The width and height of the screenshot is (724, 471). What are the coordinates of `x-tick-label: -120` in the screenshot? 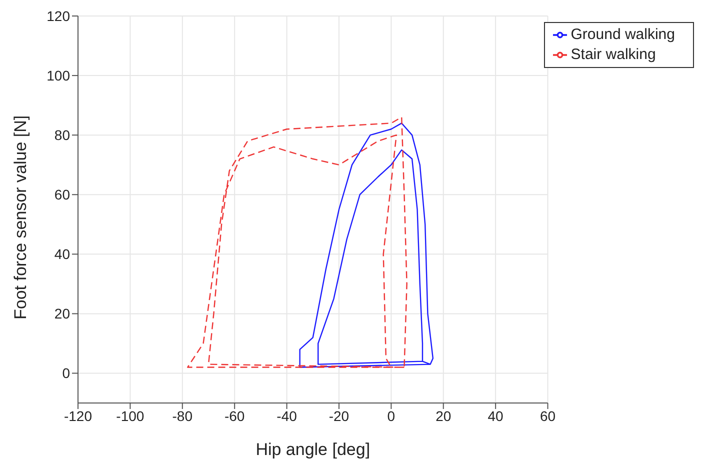 It's located at (78, 416).